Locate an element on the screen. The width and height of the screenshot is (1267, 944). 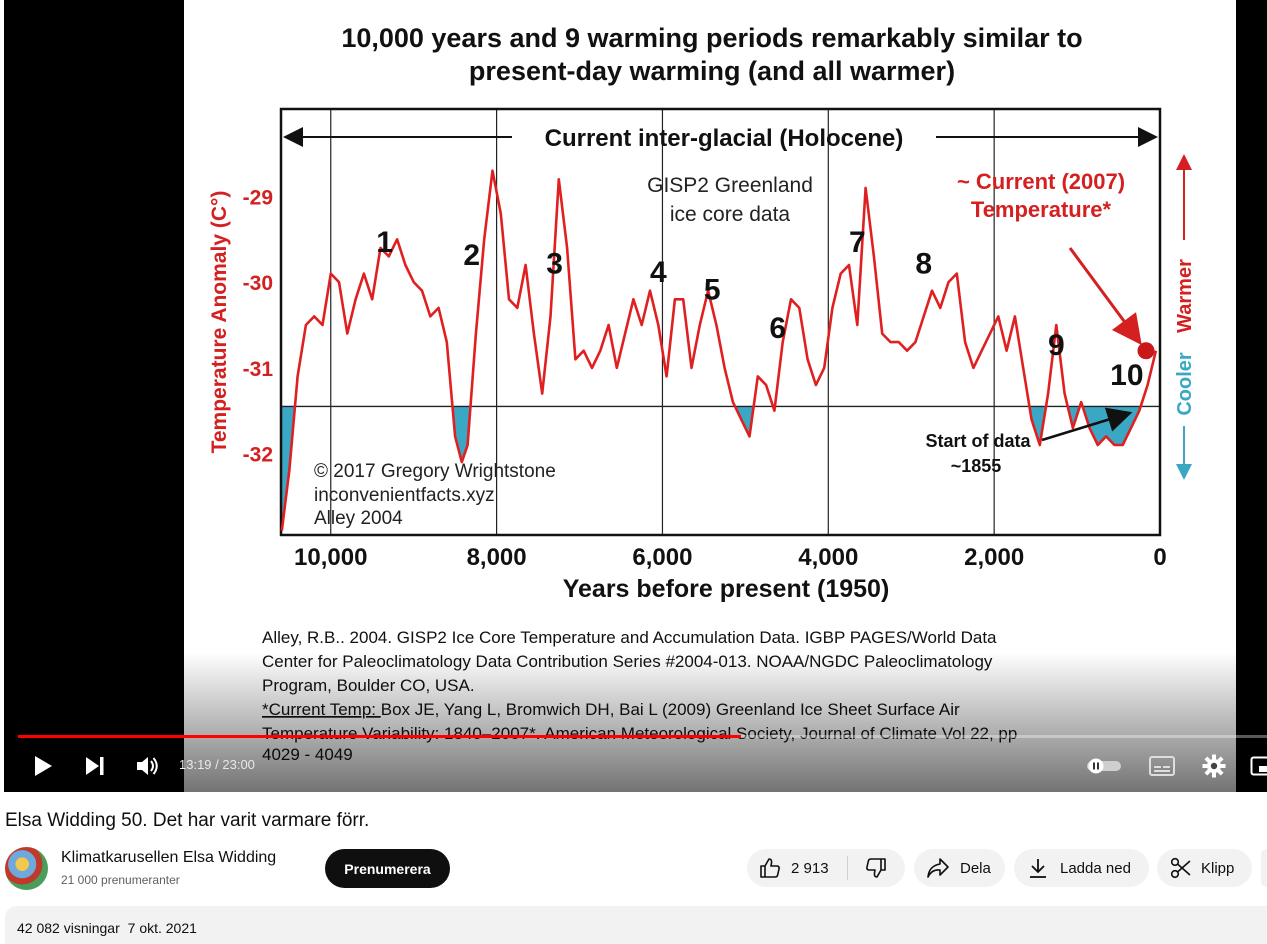
ref-line-6: 4029 - 4049 is located at coordinates (307, 754).